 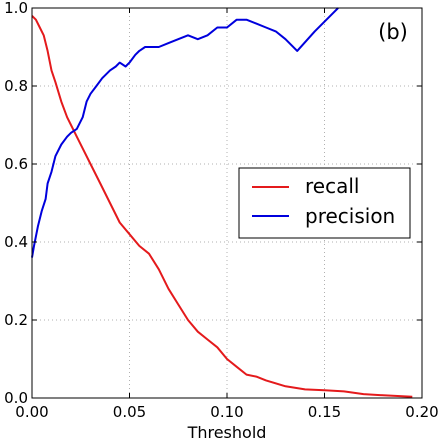 I want to click on legend: recall precision, so click(x=324, y=203).